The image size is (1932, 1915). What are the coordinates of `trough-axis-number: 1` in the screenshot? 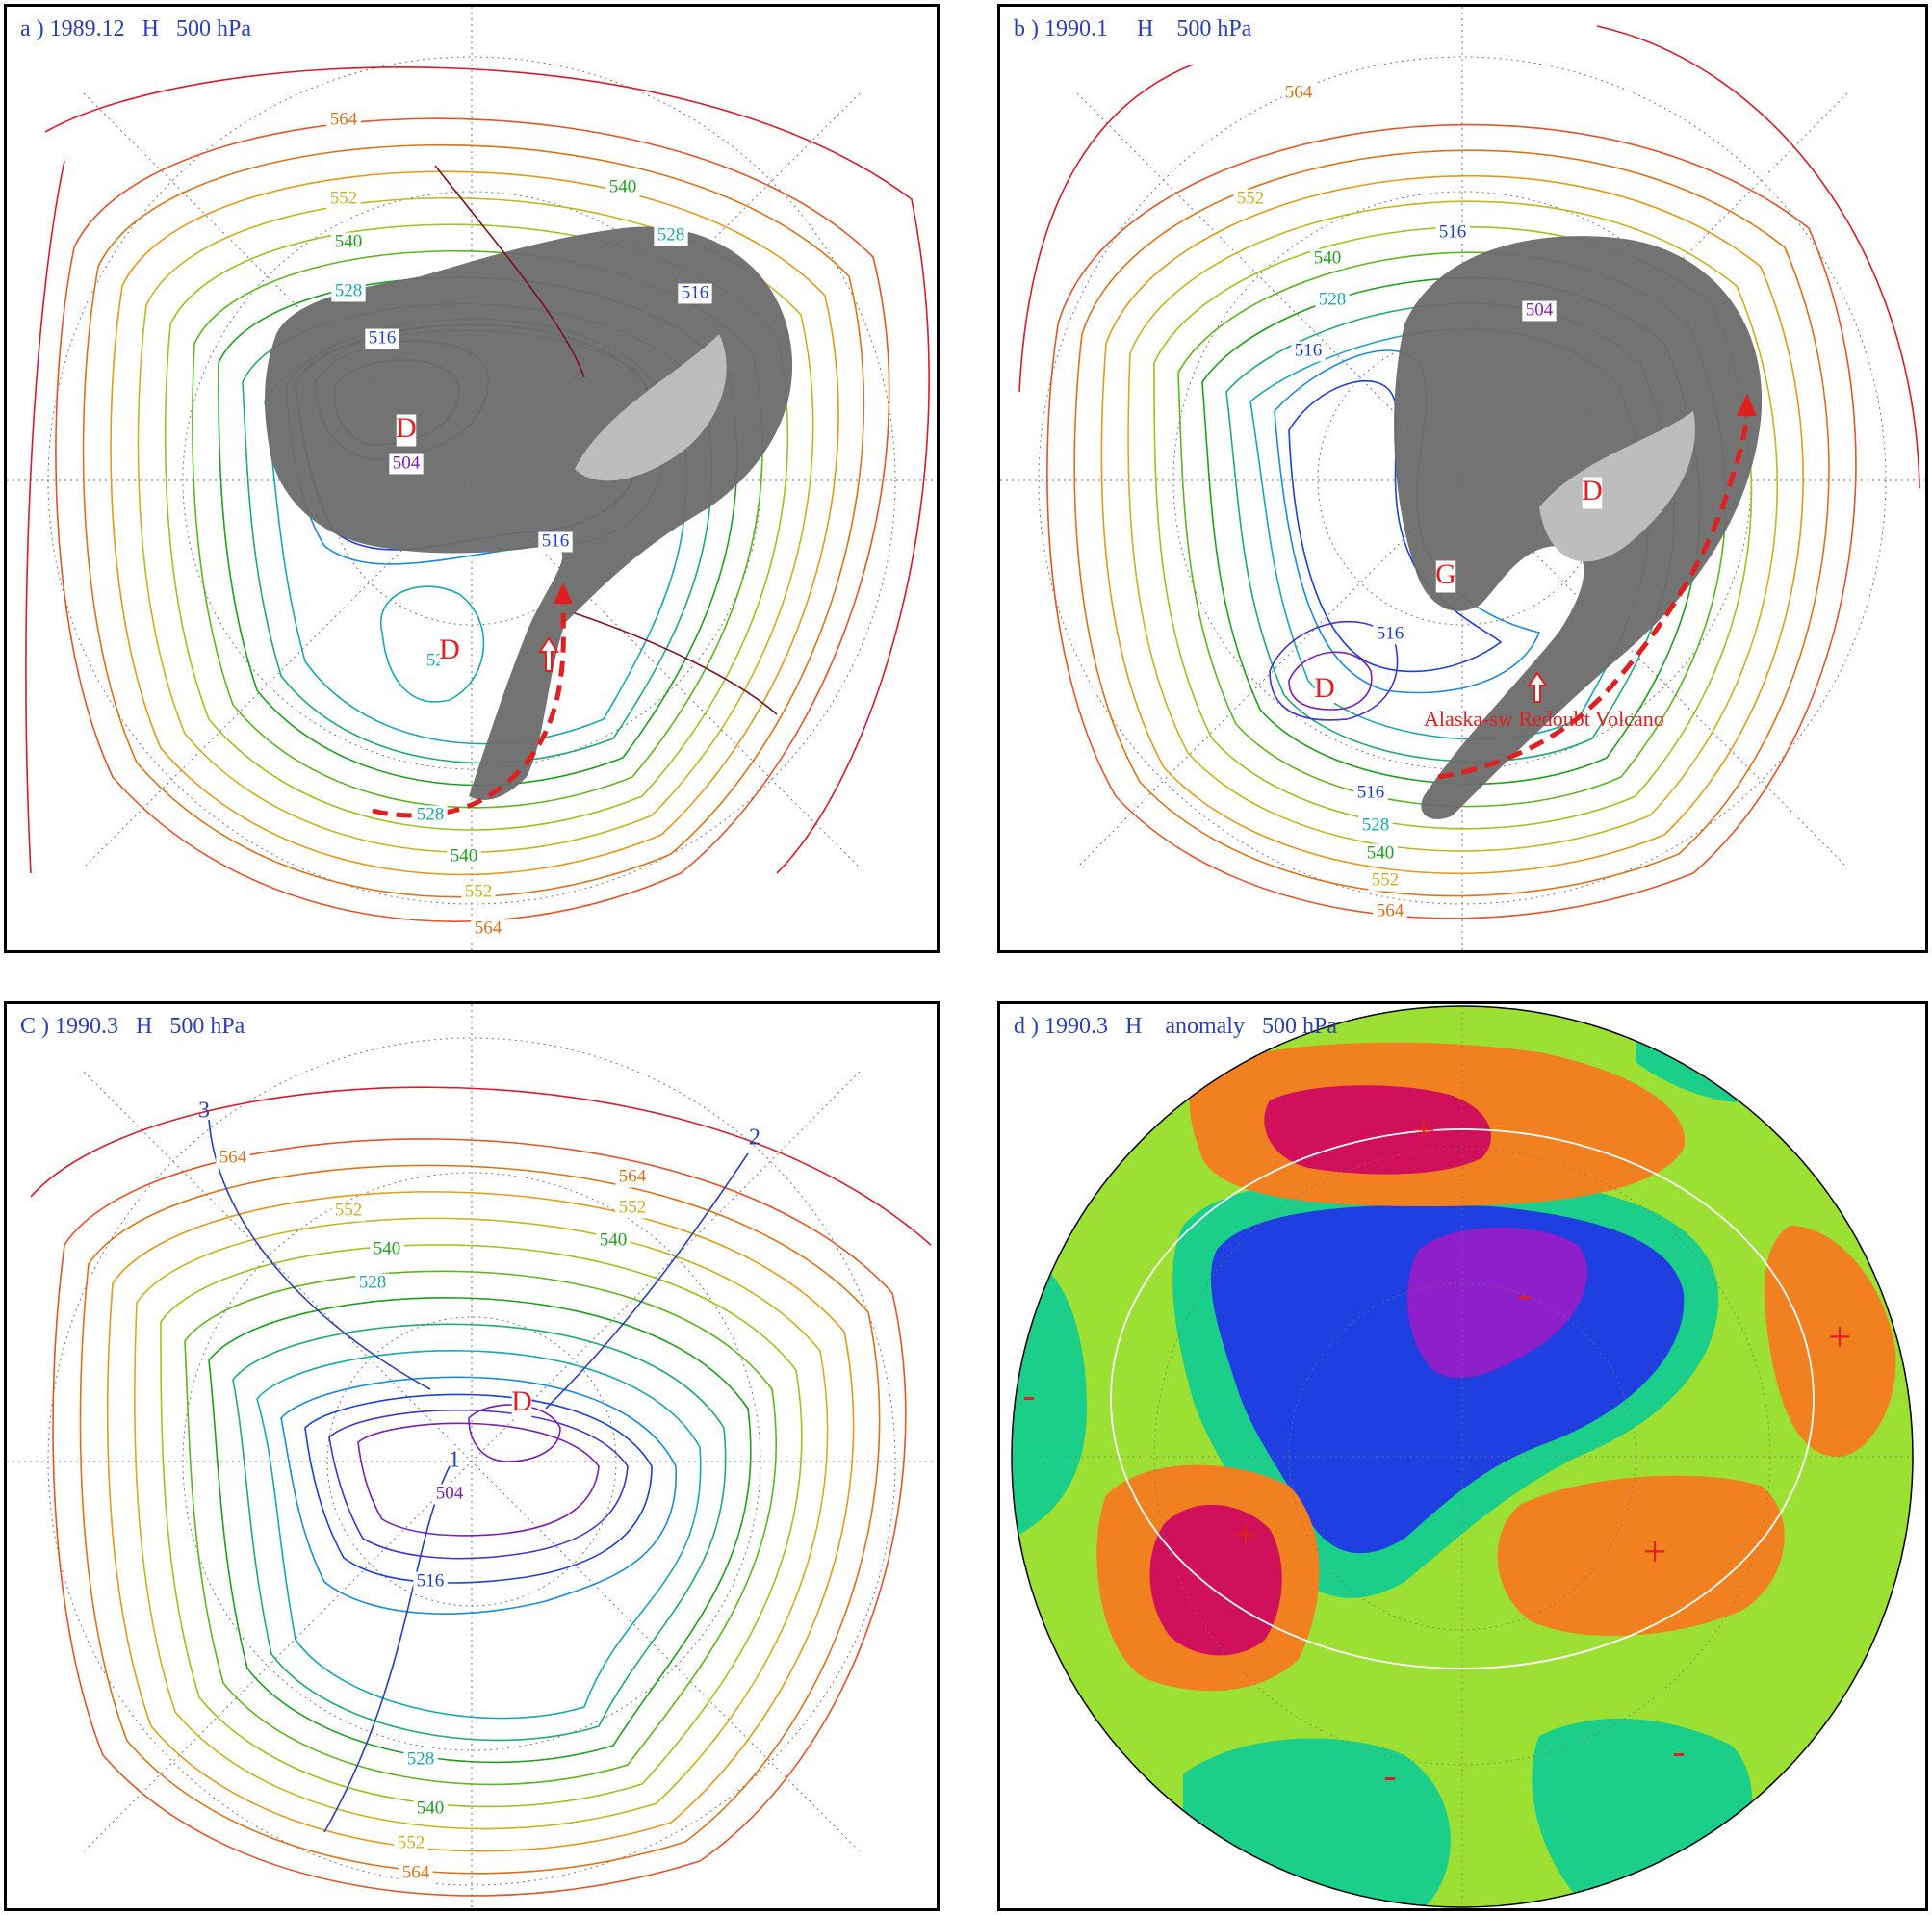 It's located at (455, 1460).